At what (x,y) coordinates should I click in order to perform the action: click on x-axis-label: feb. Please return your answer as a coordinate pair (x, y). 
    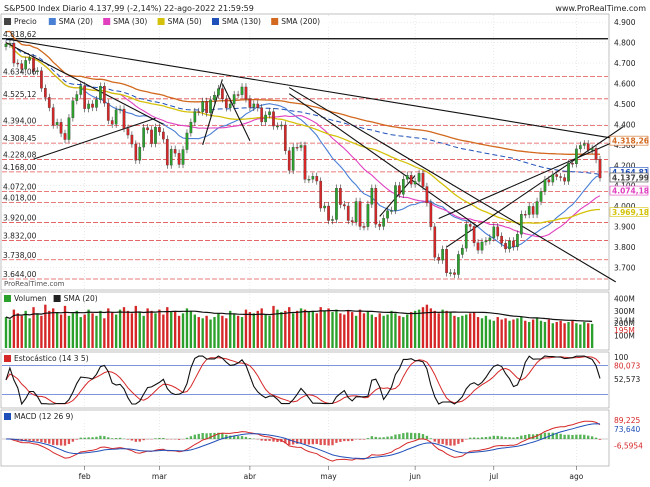
    Looking at the image, I should click on (85, 476).